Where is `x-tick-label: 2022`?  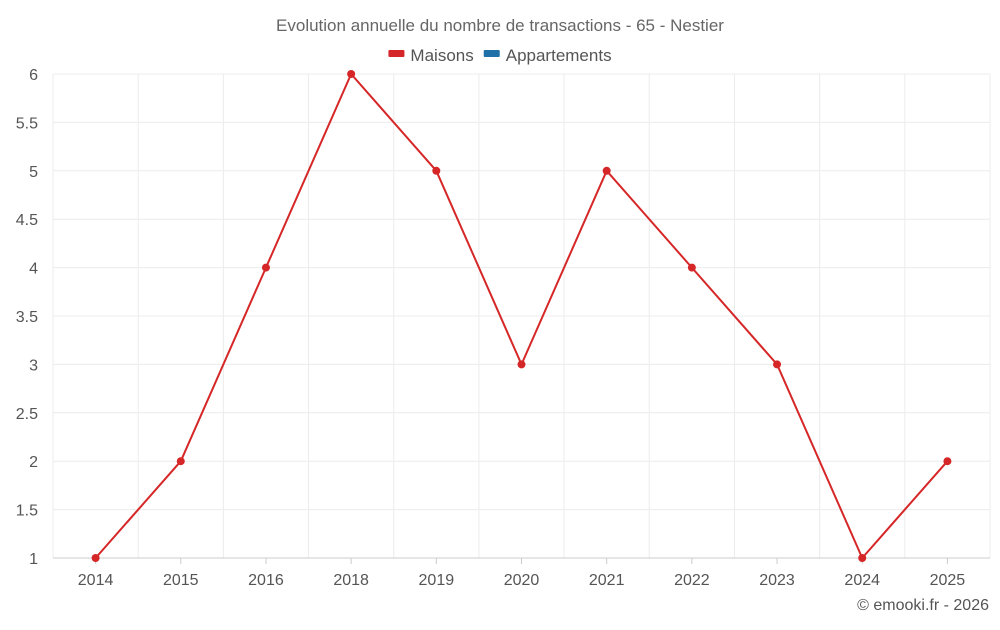
x-tick-label: 2022 is located at coordinates (692, 580).